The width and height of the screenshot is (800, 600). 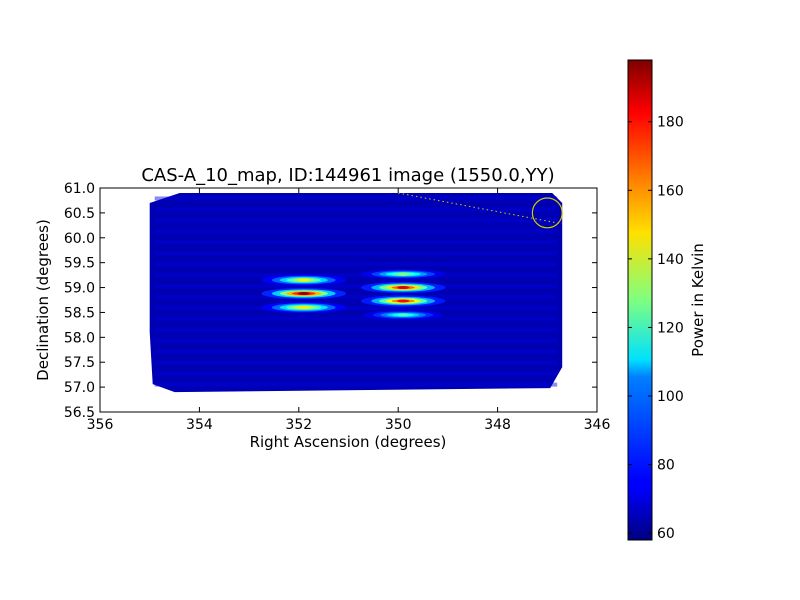 What do you see at coordinates (79, 363) in the screenshot?
I see `y-tick-label: 57.5` at bounding box center [79, 363].